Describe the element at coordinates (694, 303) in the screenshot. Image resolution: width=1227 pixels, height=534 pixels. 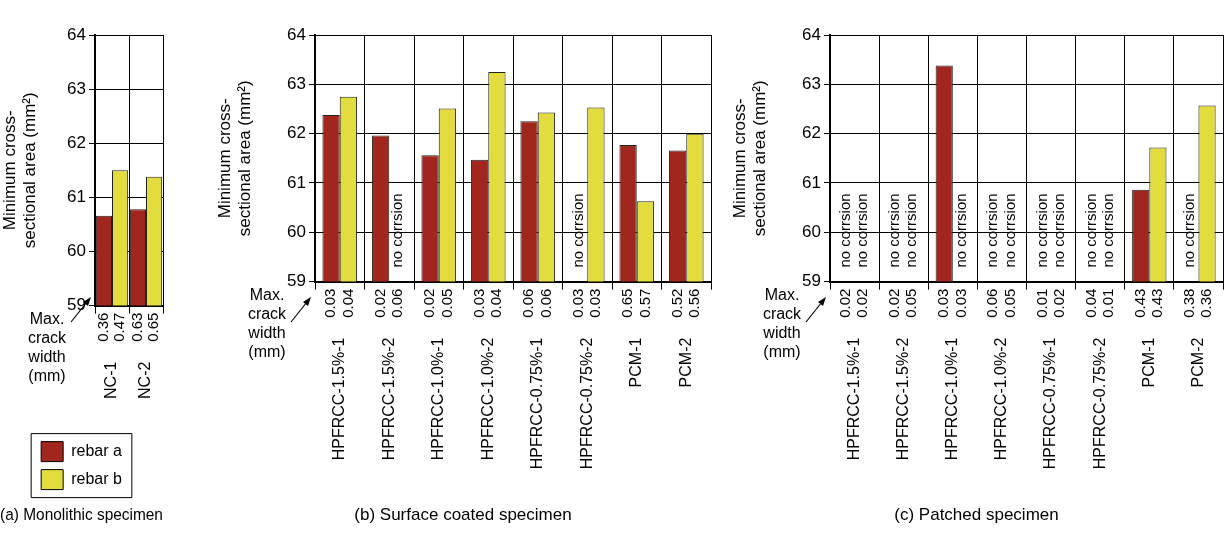
I see `text: 0.56` at that location.